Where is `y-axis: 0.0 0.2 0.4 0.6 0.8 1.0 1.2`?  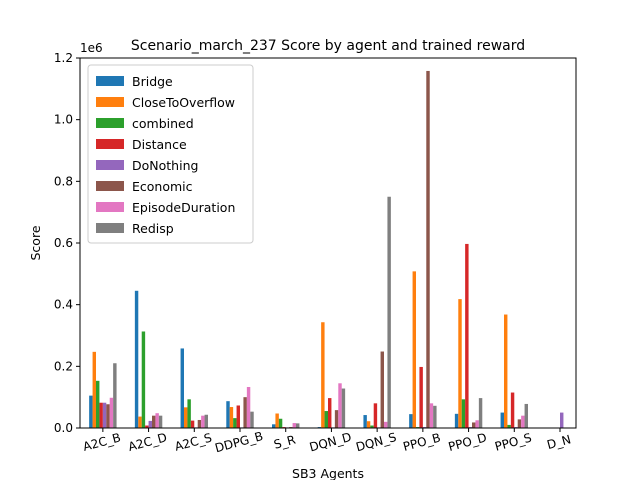
y-axis: 0.0 0.2 0.4 0.6 0.8 1.0 1.2 is located at coordinates (67, 243).